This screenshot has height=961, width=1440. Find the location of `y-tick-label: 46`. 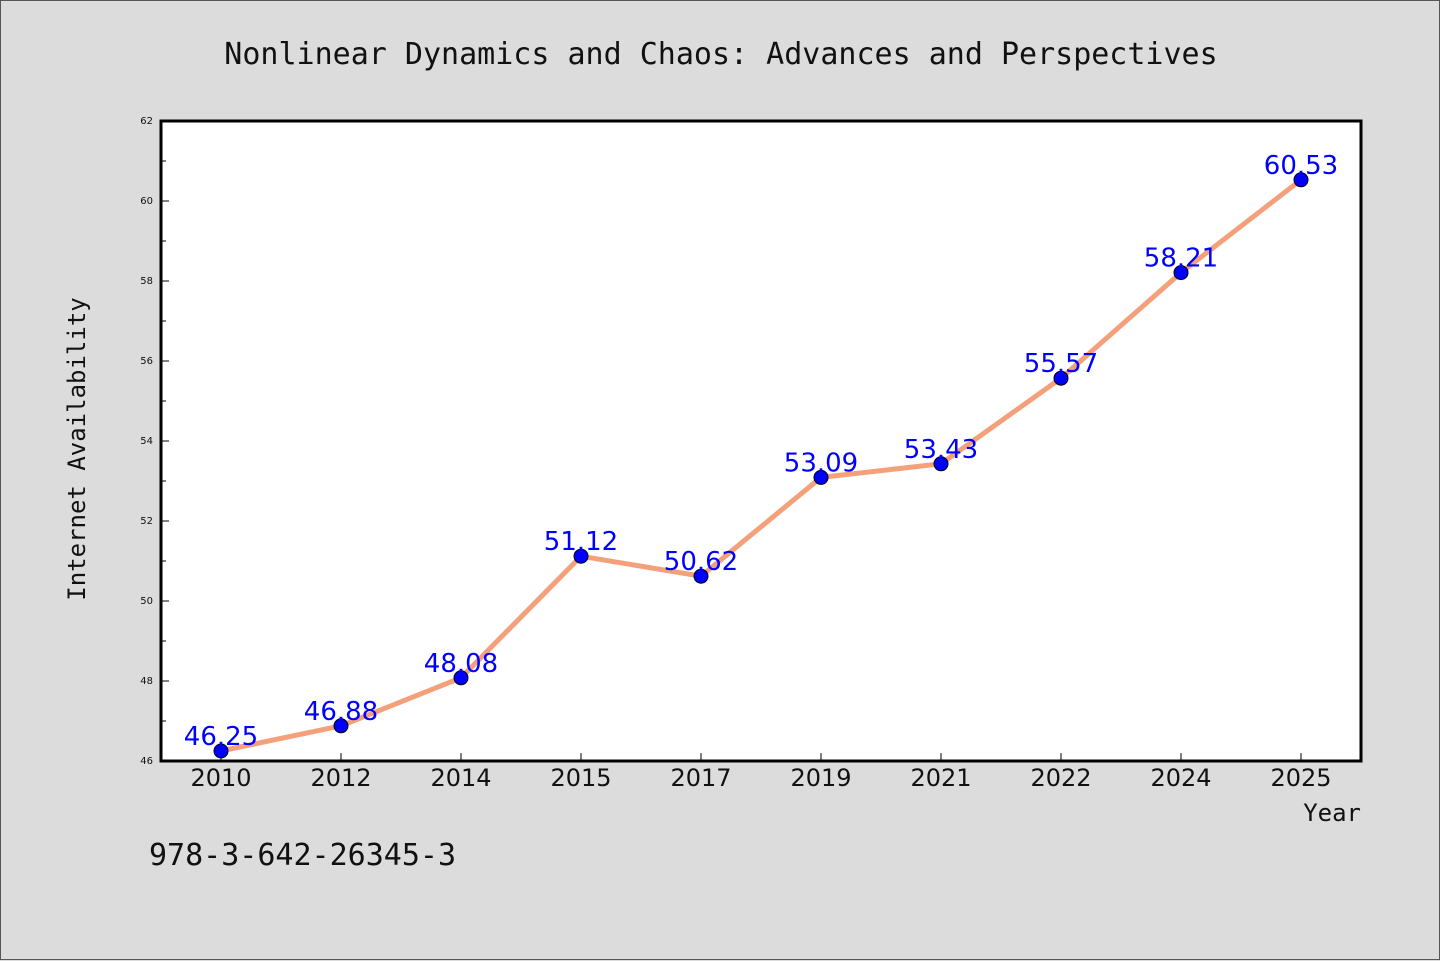

y-tick-label: 46 is located at coordinates (146, 761).